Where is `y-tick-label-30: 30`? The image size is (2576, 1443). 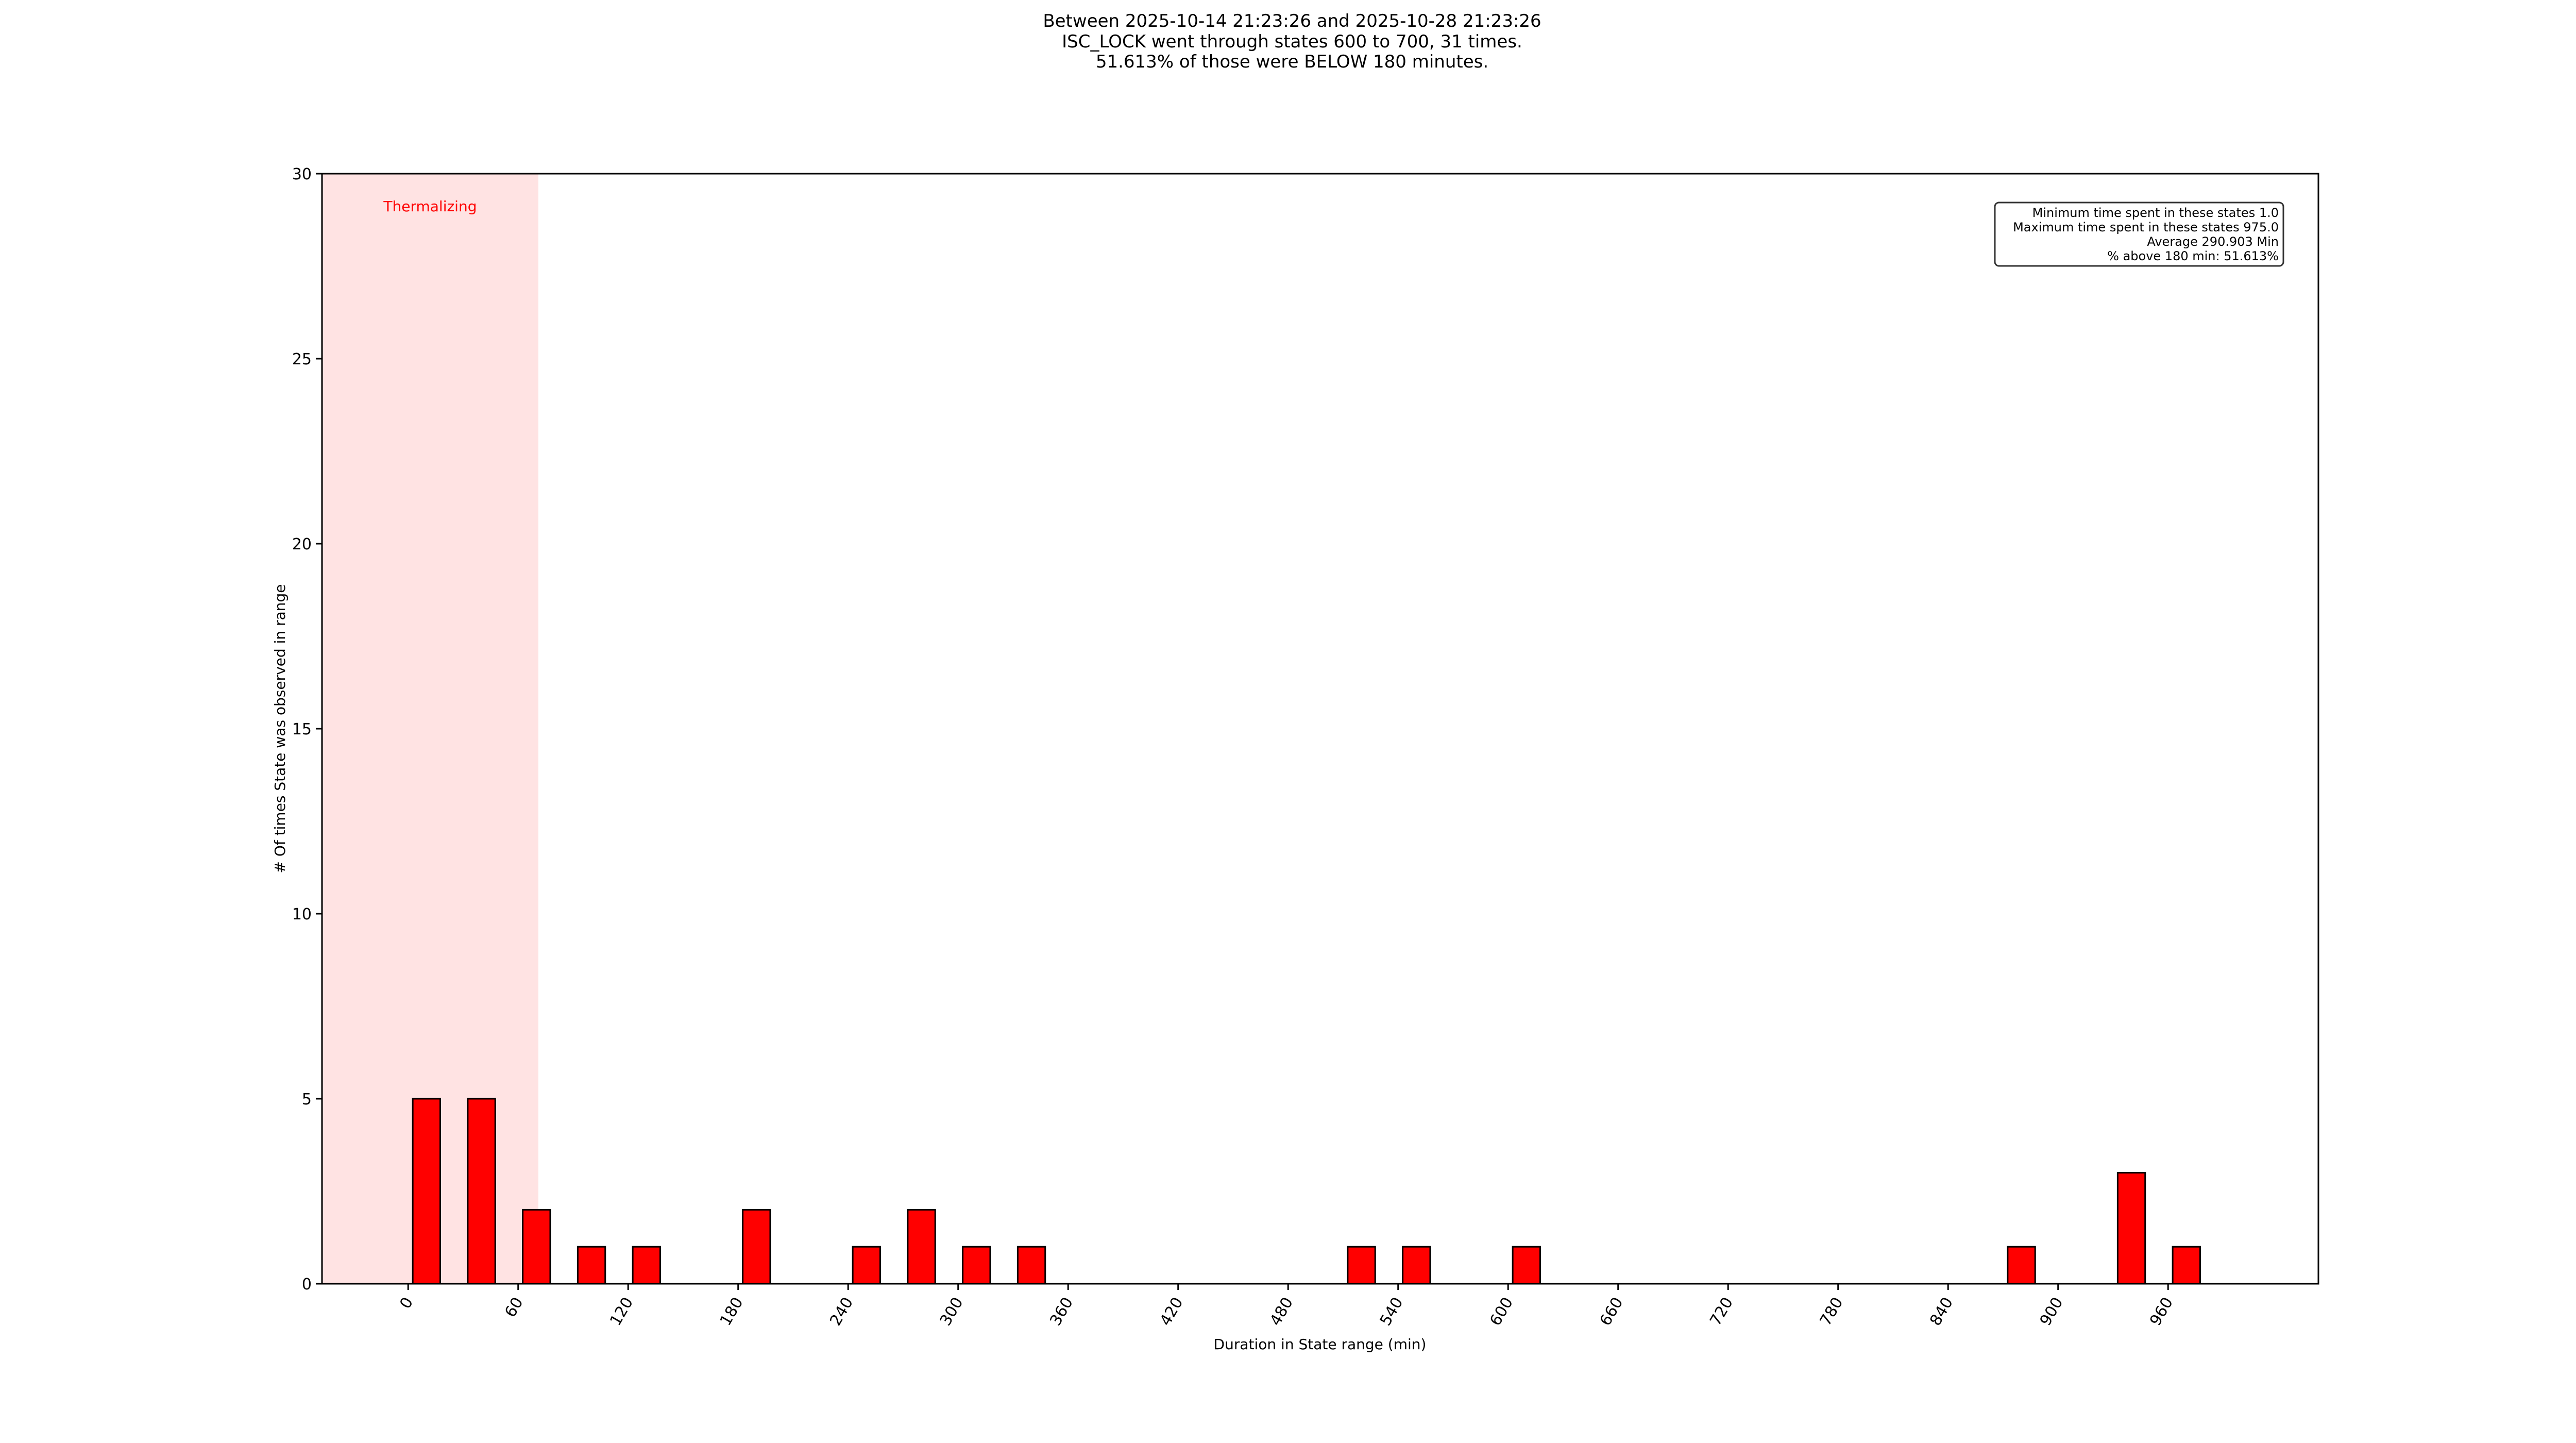 y-tick-label-30: 30 is located at coordinates (302, 174).